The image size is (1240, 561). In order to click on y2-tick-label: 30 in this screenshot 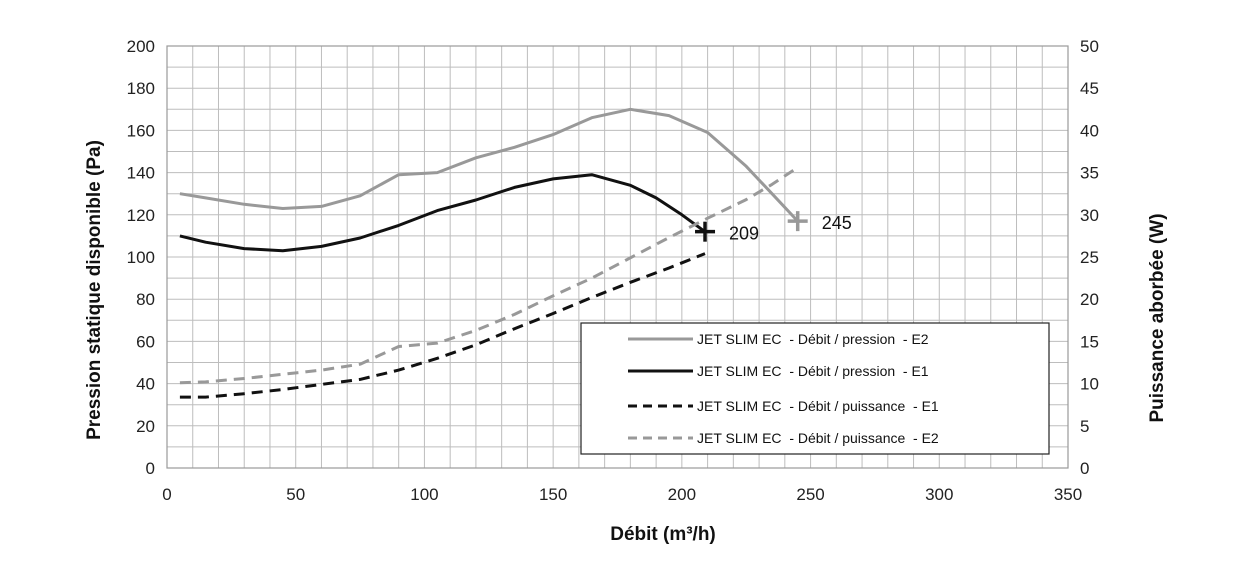, I will do `click(1089, 215)`.